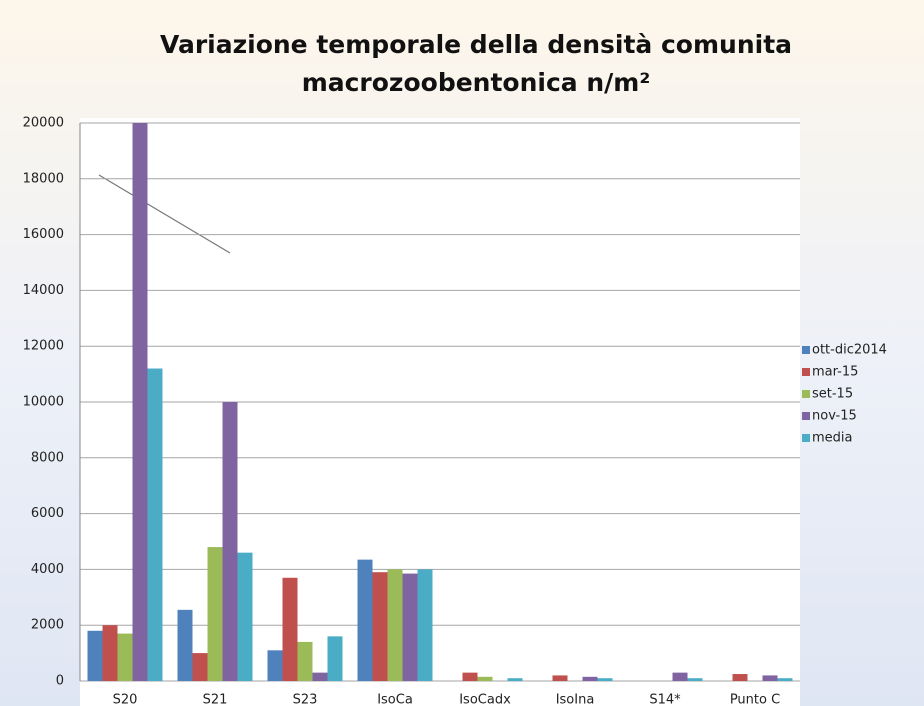 This screenshot has width=924, height=706. What do you see at coordinates (476, 82) in the screenshot?
I see `chart-title: macrozoobentonica n/m²` at bounding box center [476, 82].